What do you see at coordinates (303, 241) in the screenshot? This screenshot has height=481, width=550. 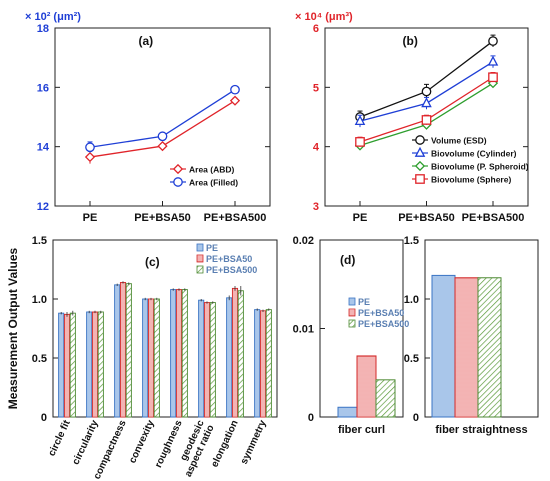 I see `y-tick-label: 0.02` at bounding box center [303, 241].